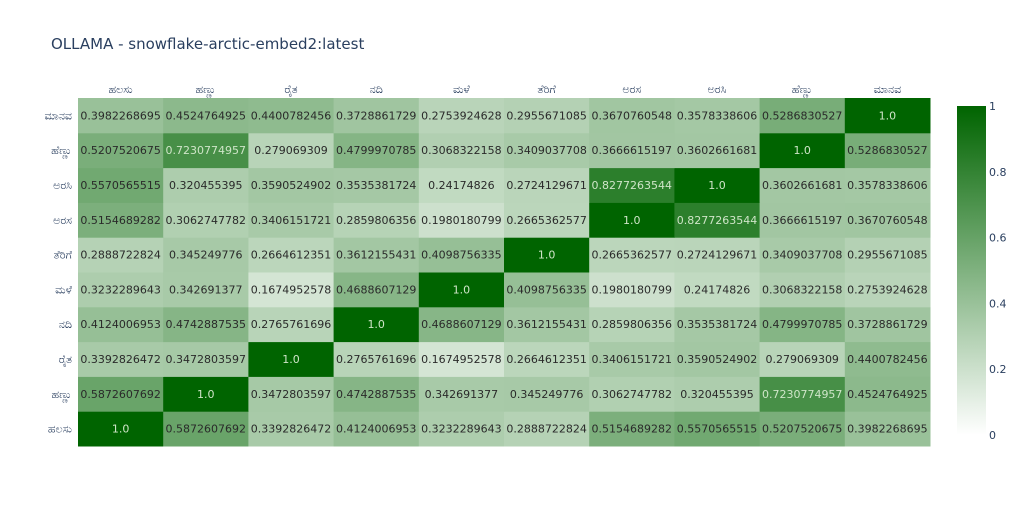 This screenshot has width=1024, height=523. Describe the element at coordinates (717, 220) in the screenshot. I see `cell-value-label: 0.8277263544` at that location.